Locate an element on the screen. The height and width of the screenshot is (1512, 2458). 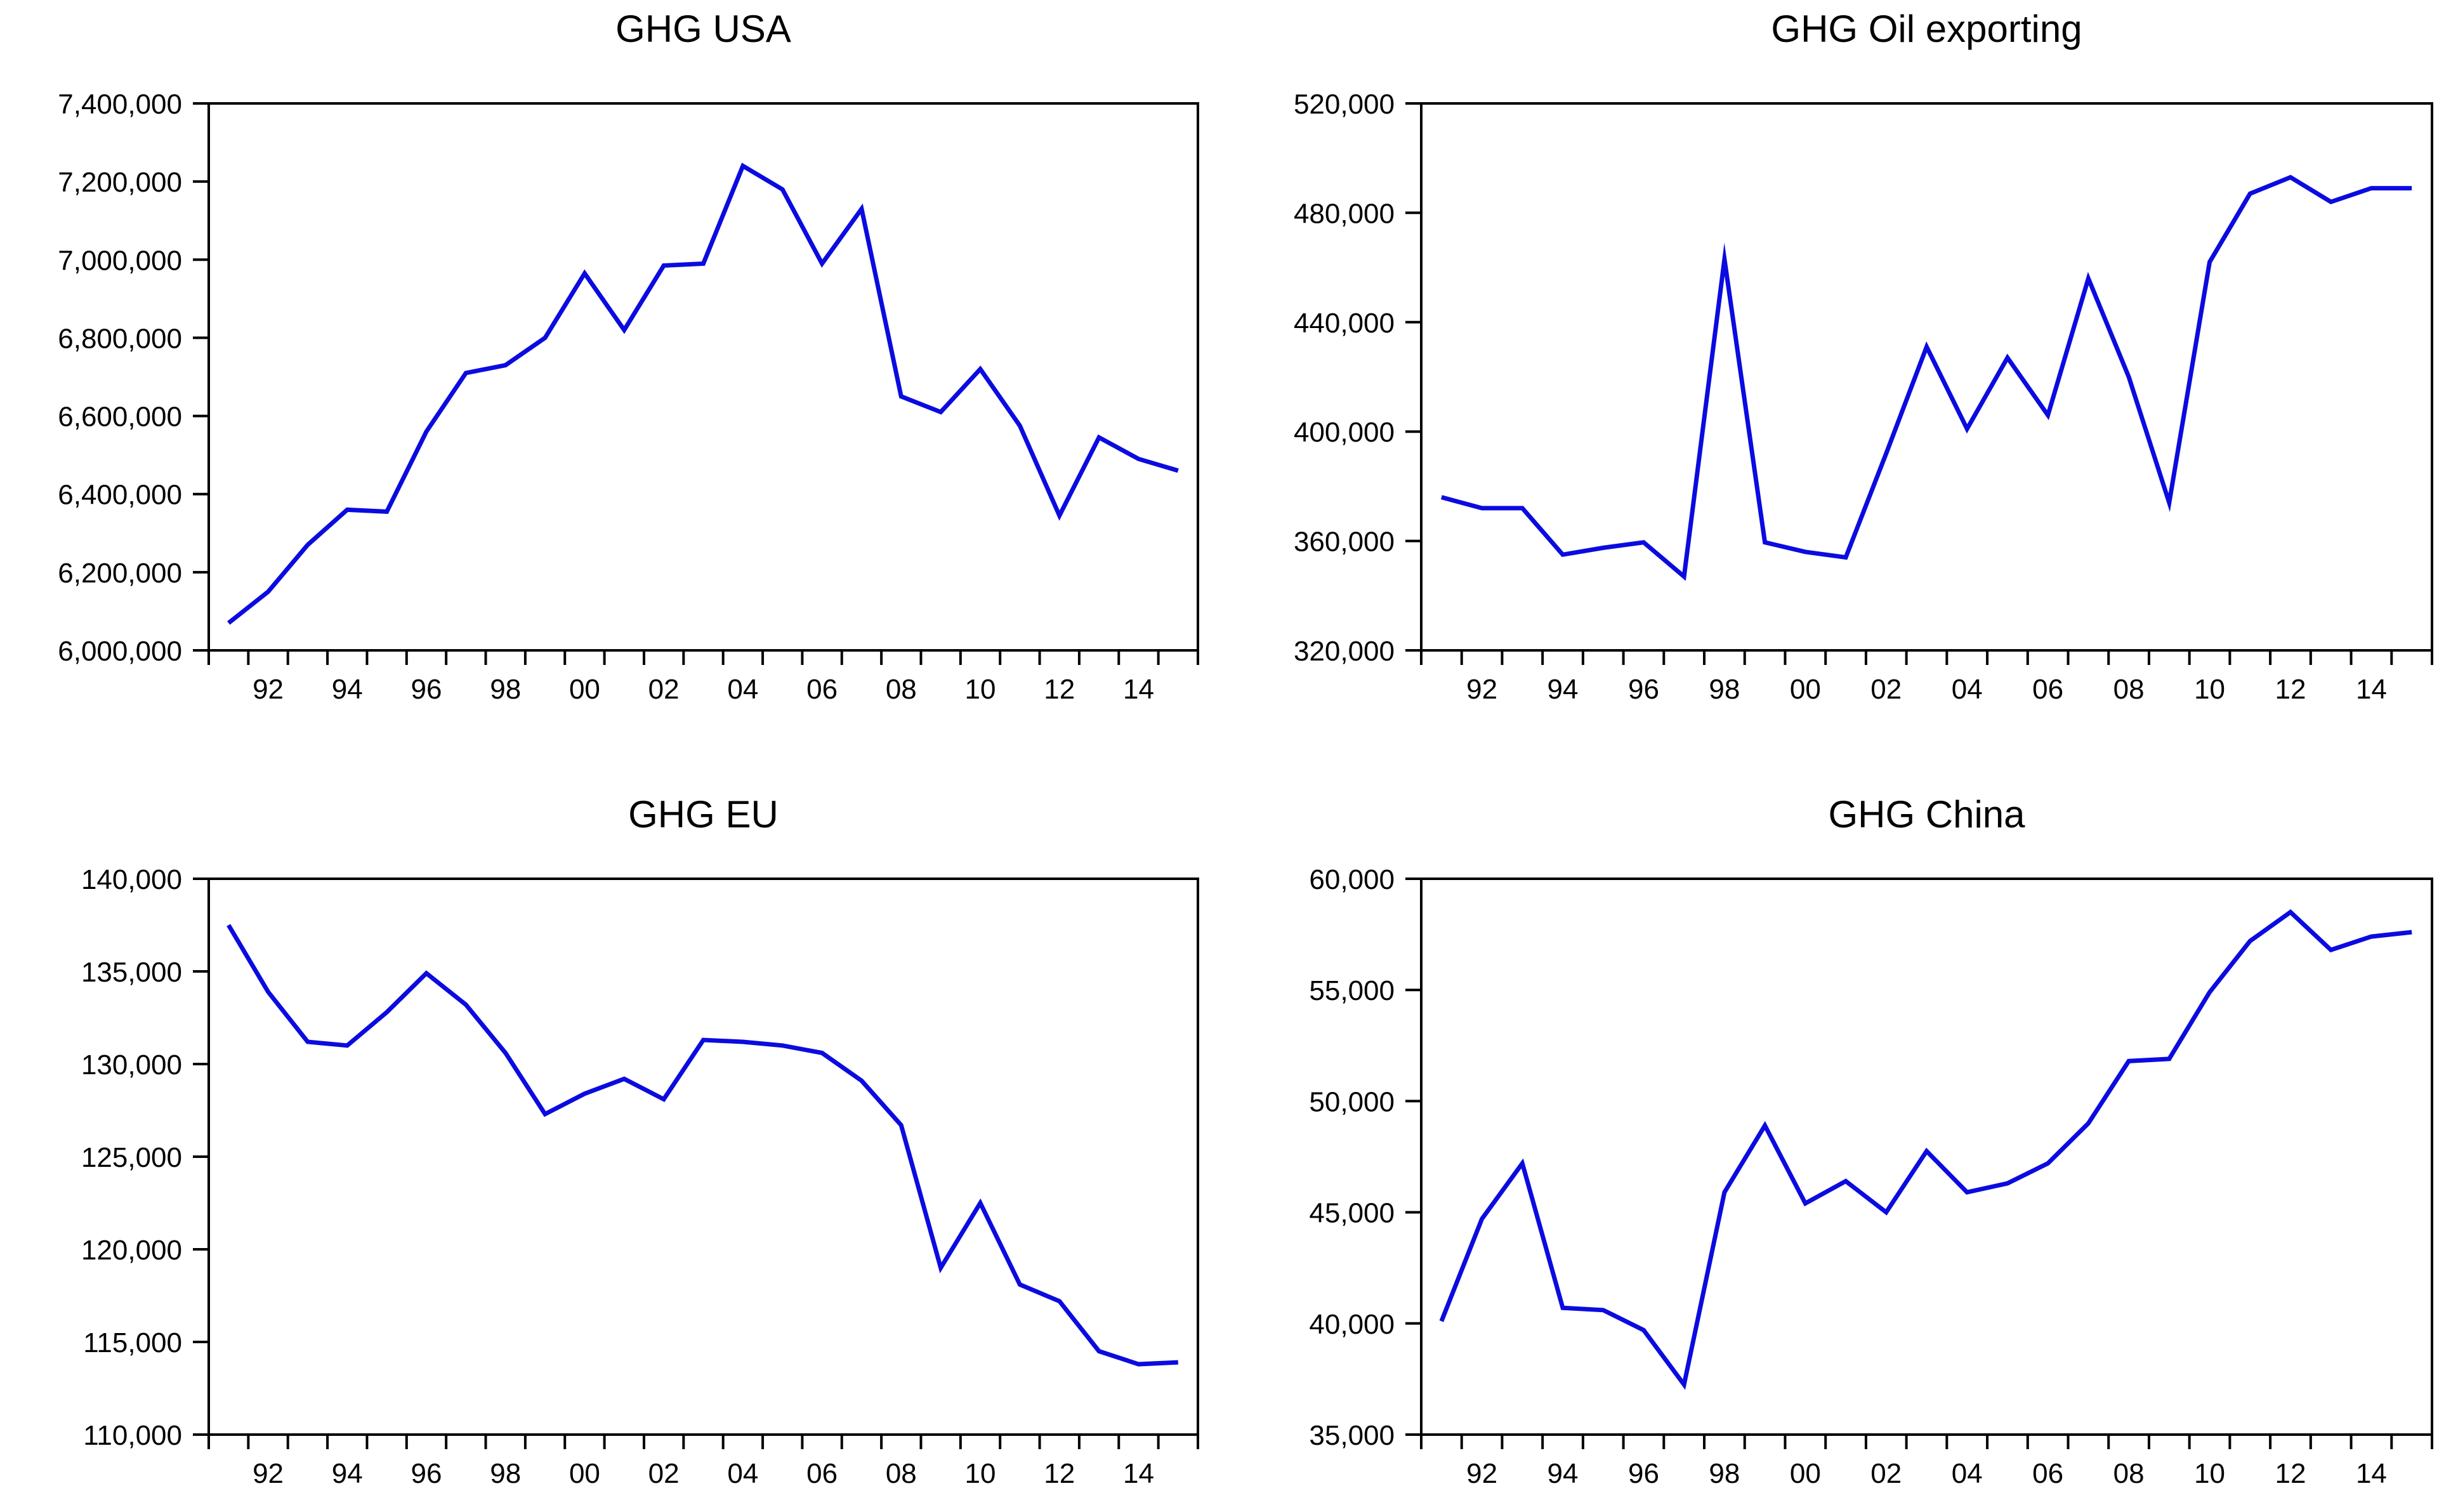
y-axis-tick-label: 120,000 is located at coordinates (132, 1251).